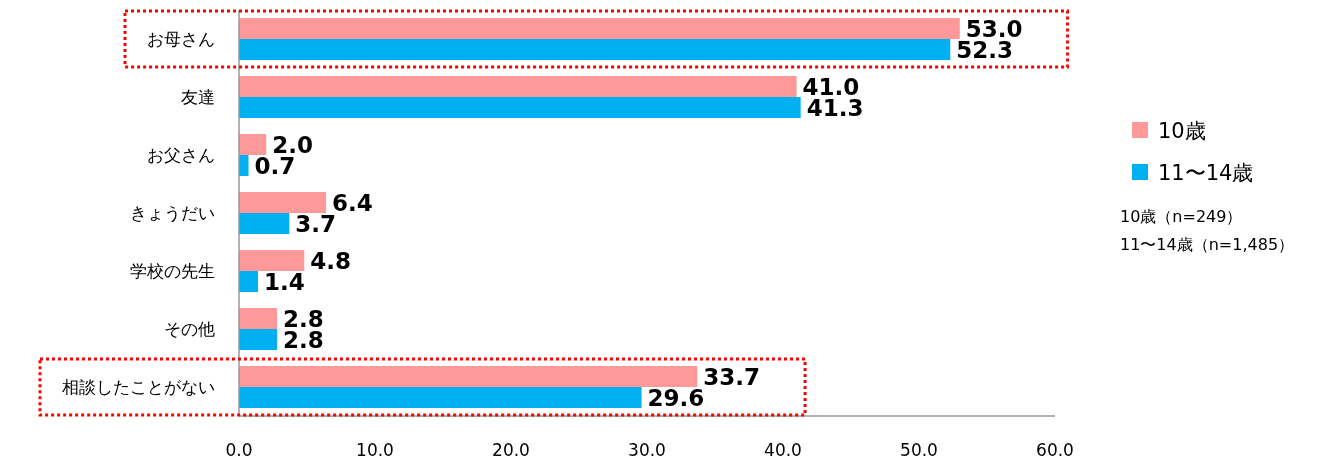  I want to click on y-tick-label: お母さん, so click(181, 39).